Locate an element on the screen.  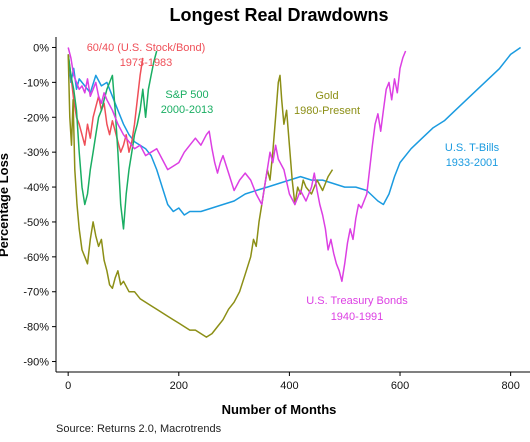
y-tick-label: -80% is located at coordinates (36, 328).